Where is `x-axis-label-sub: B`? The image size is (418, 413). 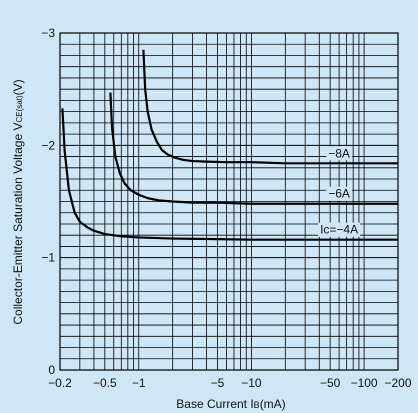
x-axis-label-sub: B is located at coordinates (257, 405).